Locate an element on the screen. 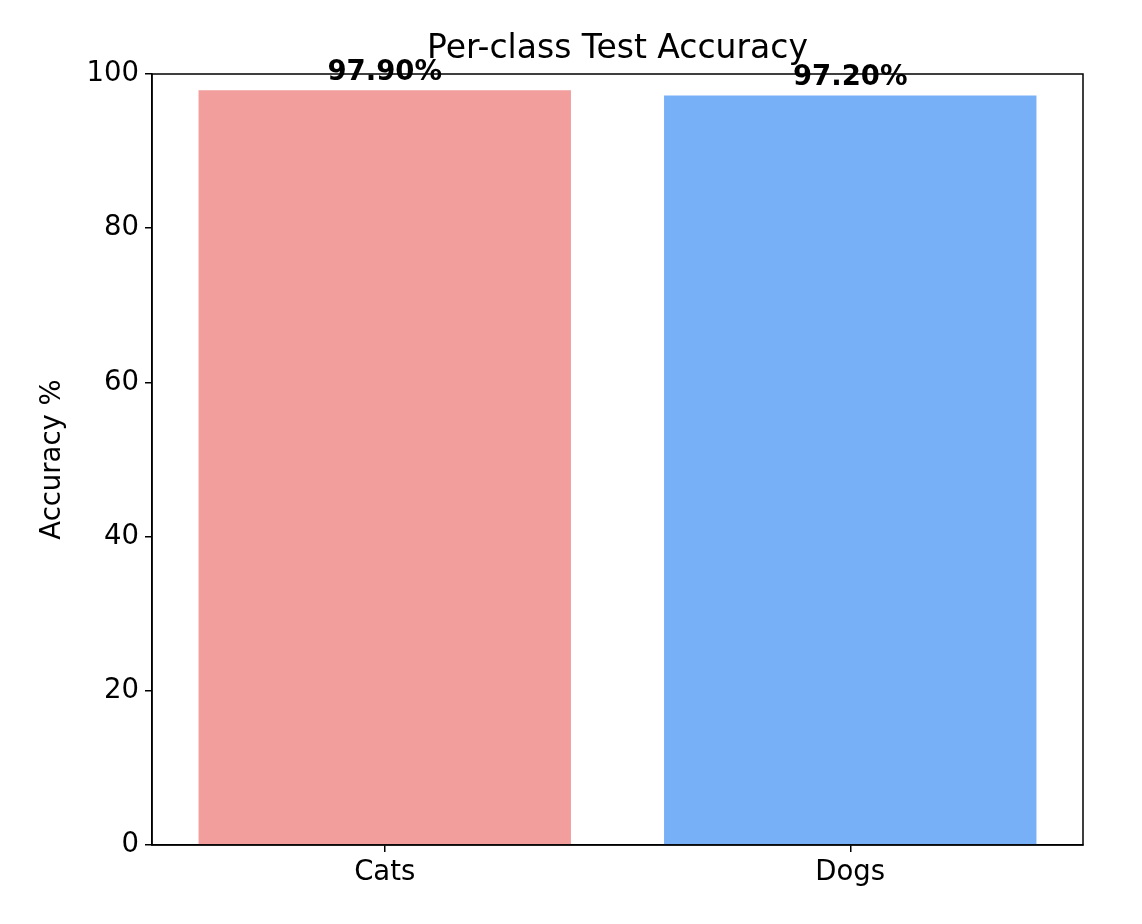 This screenshot has width=1142, height=924. y-tick-label: 100 is located at coordinates (112, 71).